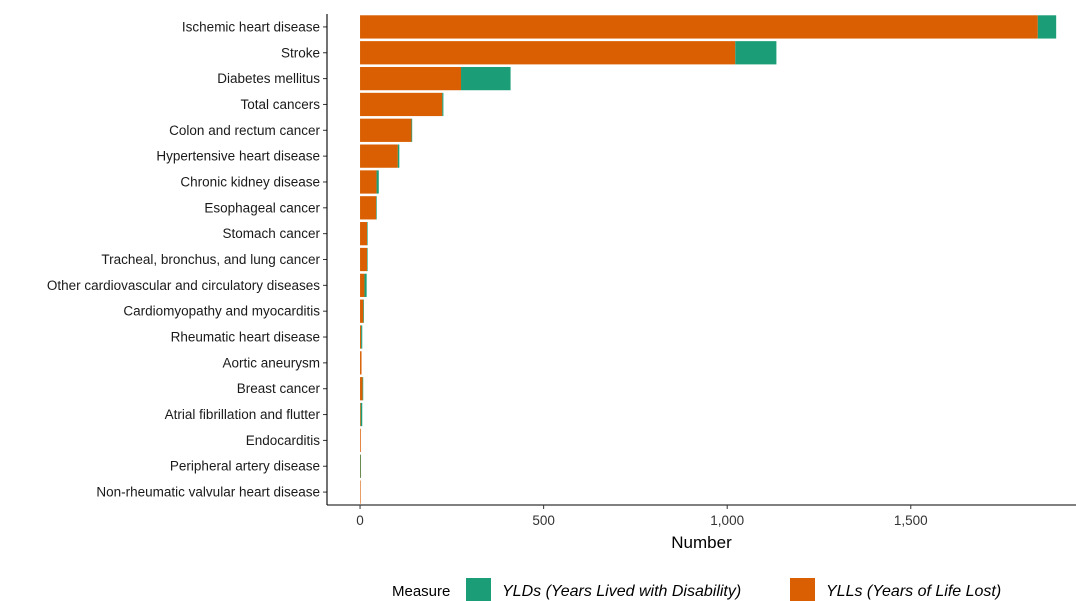 Image resolution: width=1076 pixels, height=601 pixels. Describe the element at coordinates (244, 130) in the screenshot. I see `category-label: Colon and rectum cancer` at that location.